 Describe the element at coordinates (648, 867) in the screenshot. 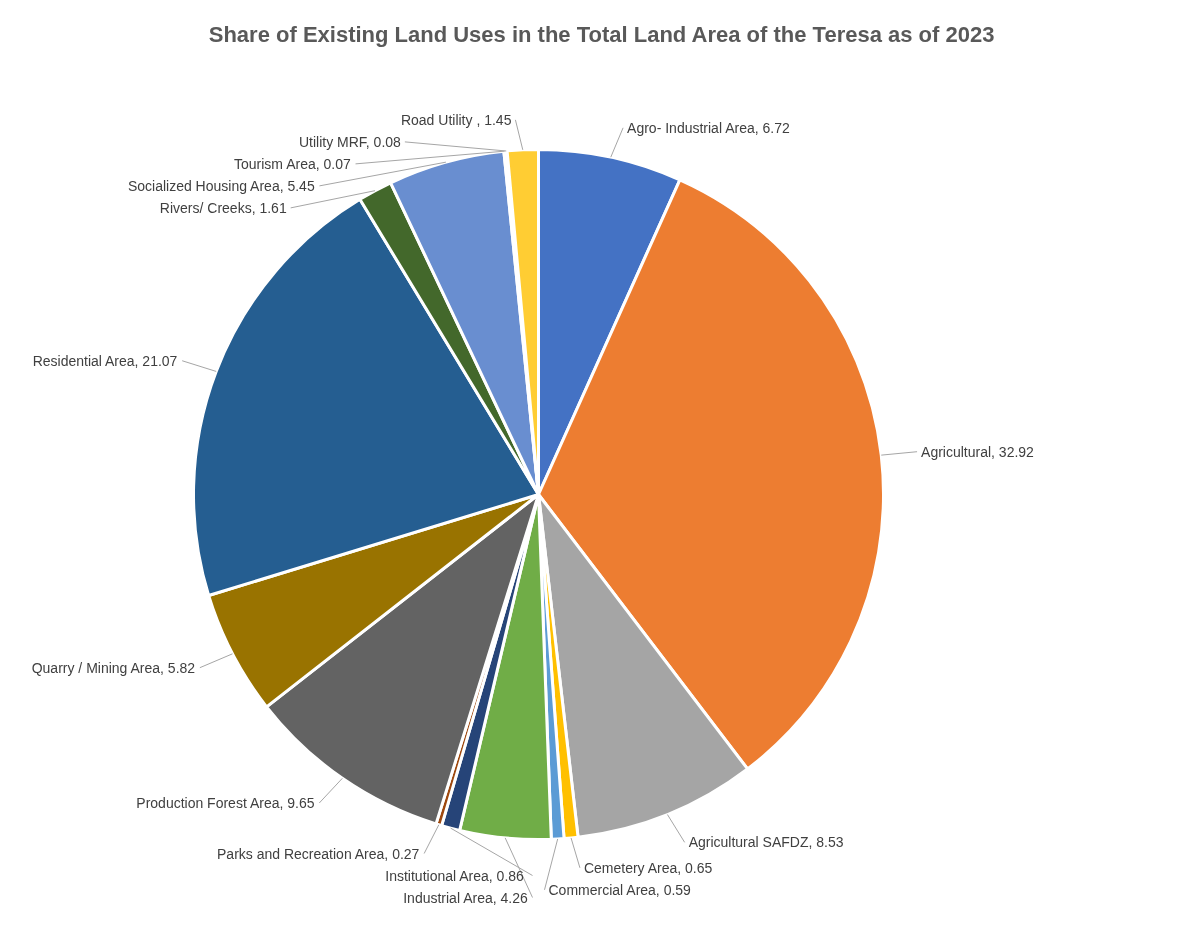

I see `slice-label: Cemetery Area, 0.65` at that location.